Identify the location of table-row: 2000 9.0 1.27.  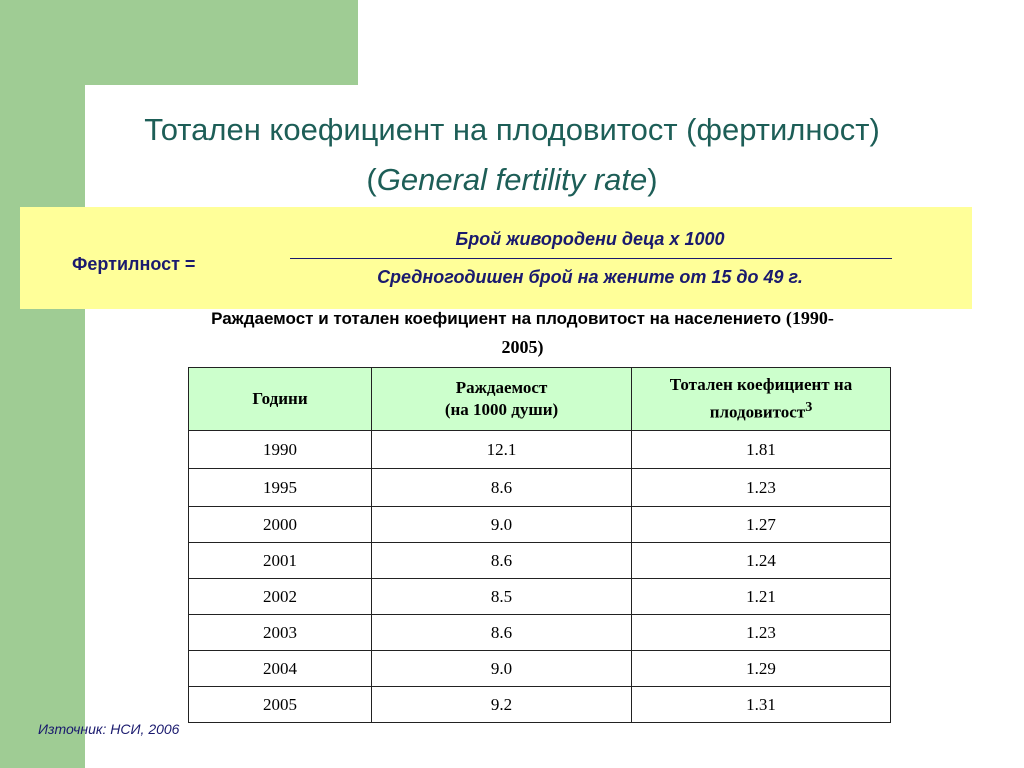
(539, 524).